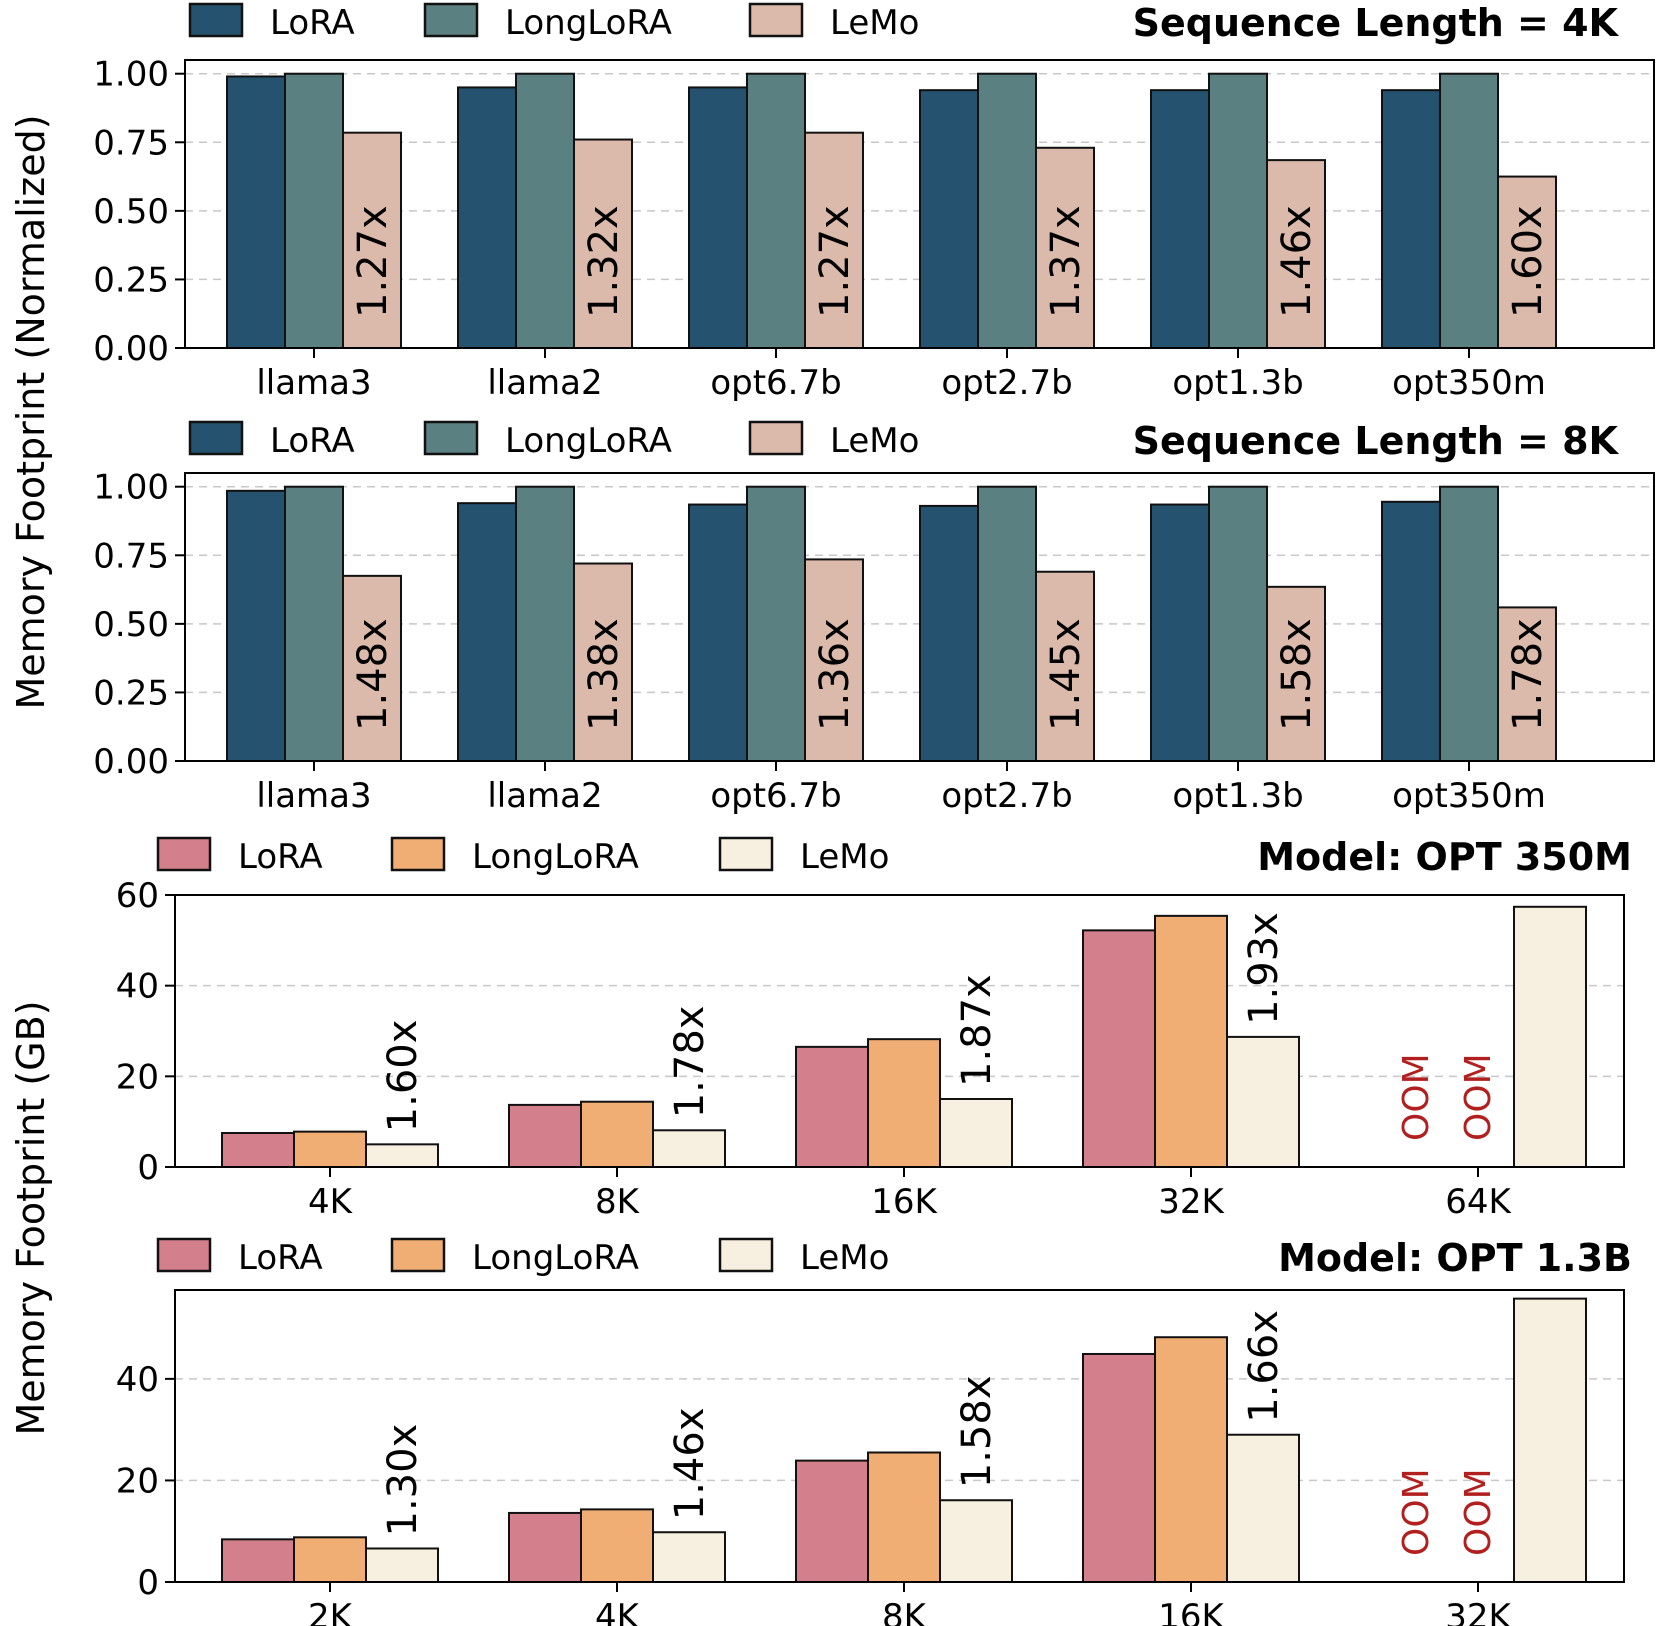 This screenshot has height=1626, width=1661. Describe the element at coordinates (313, 796) in the screenshot. I see `x-tick-label: llama3` at that location.